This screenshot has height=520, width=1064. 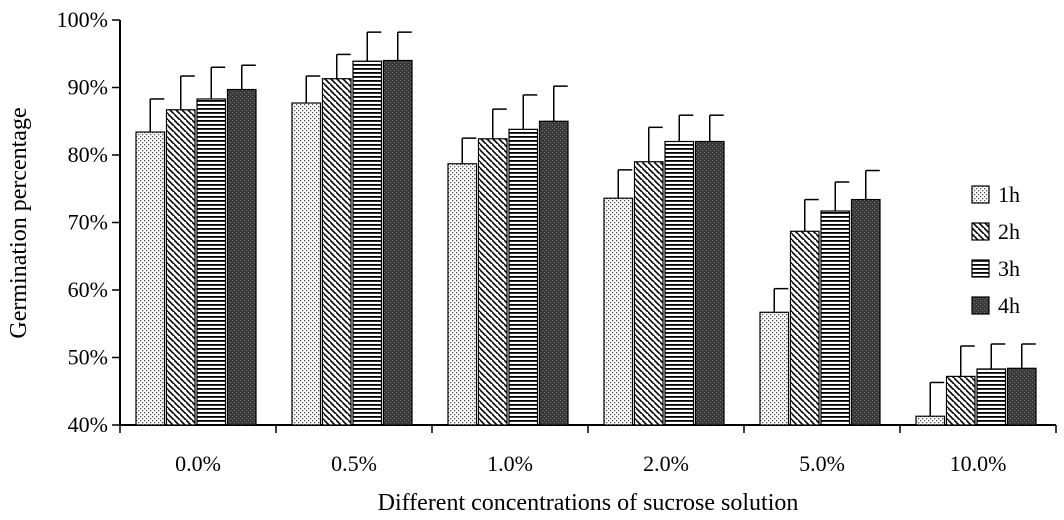 What do you see at coordinates (19, 222) in the screenshot?
I see `y-axis-title: Germination percentage` at bounding box center [19, 222].